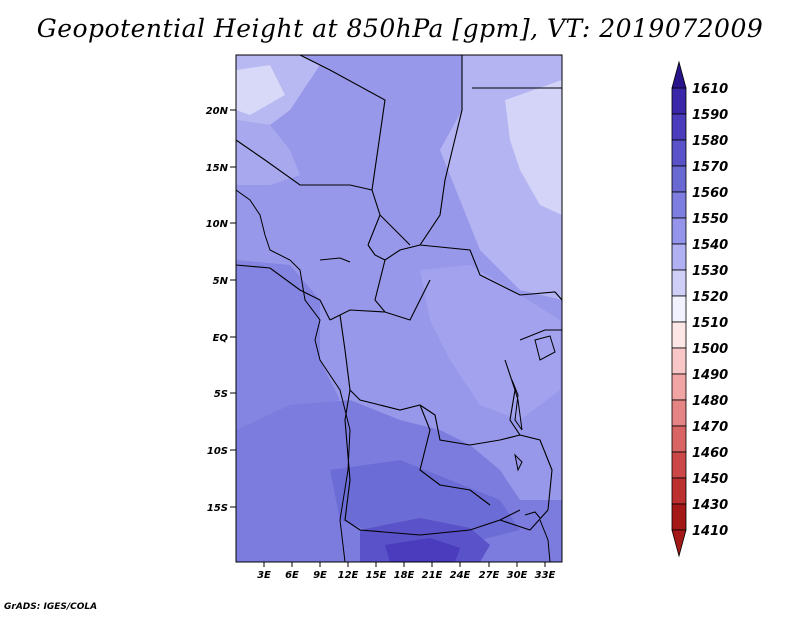 The image size is (800, 618). Describe the element at coordinates (217, 451) in the screenshot. I see `lat-label-10s: 10S` at that location.